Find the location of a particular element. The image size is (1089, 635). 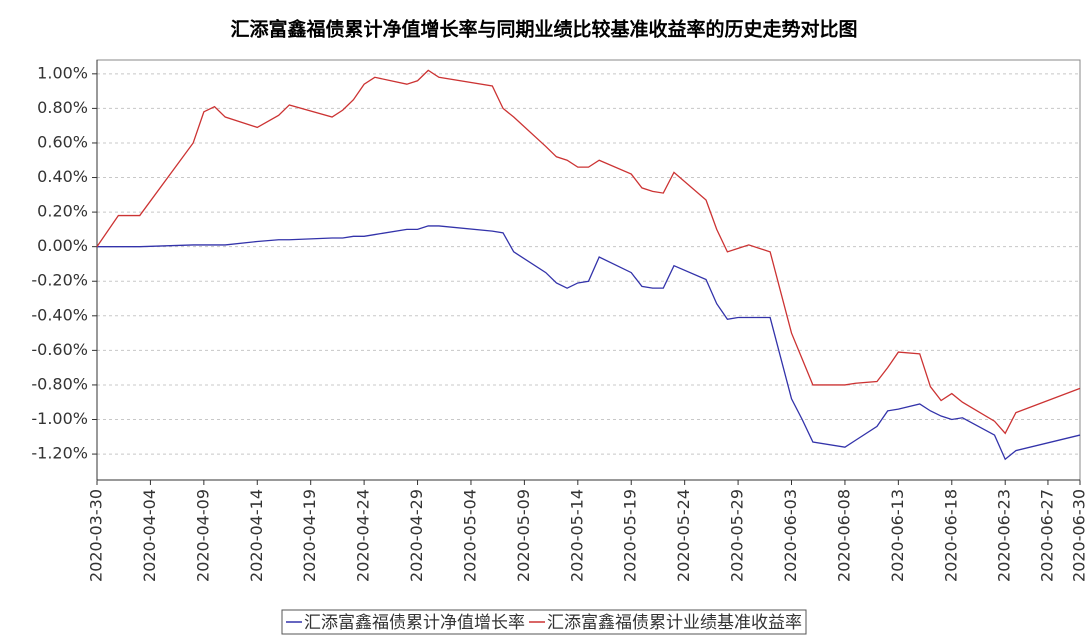

x-tick-label: 2020-06-13 is located at coordinates (897, 535).